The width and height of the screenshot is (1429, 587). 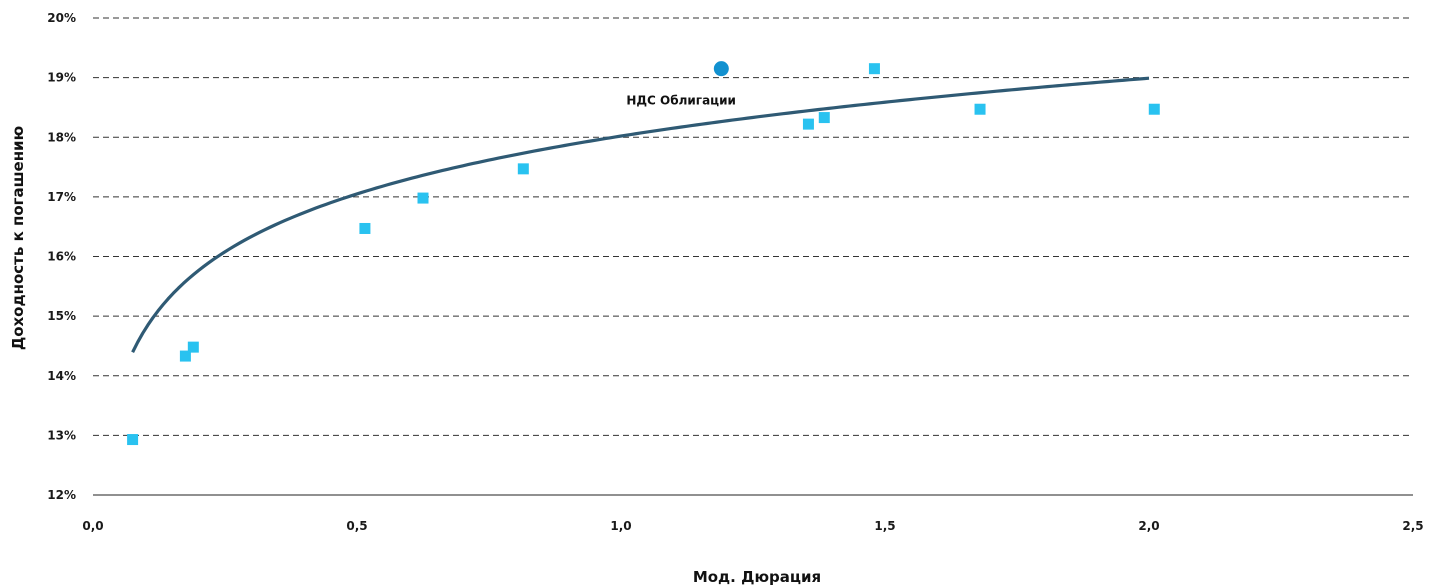 I want to click on y-tick-label: 12%, so click(x=61, y=495).